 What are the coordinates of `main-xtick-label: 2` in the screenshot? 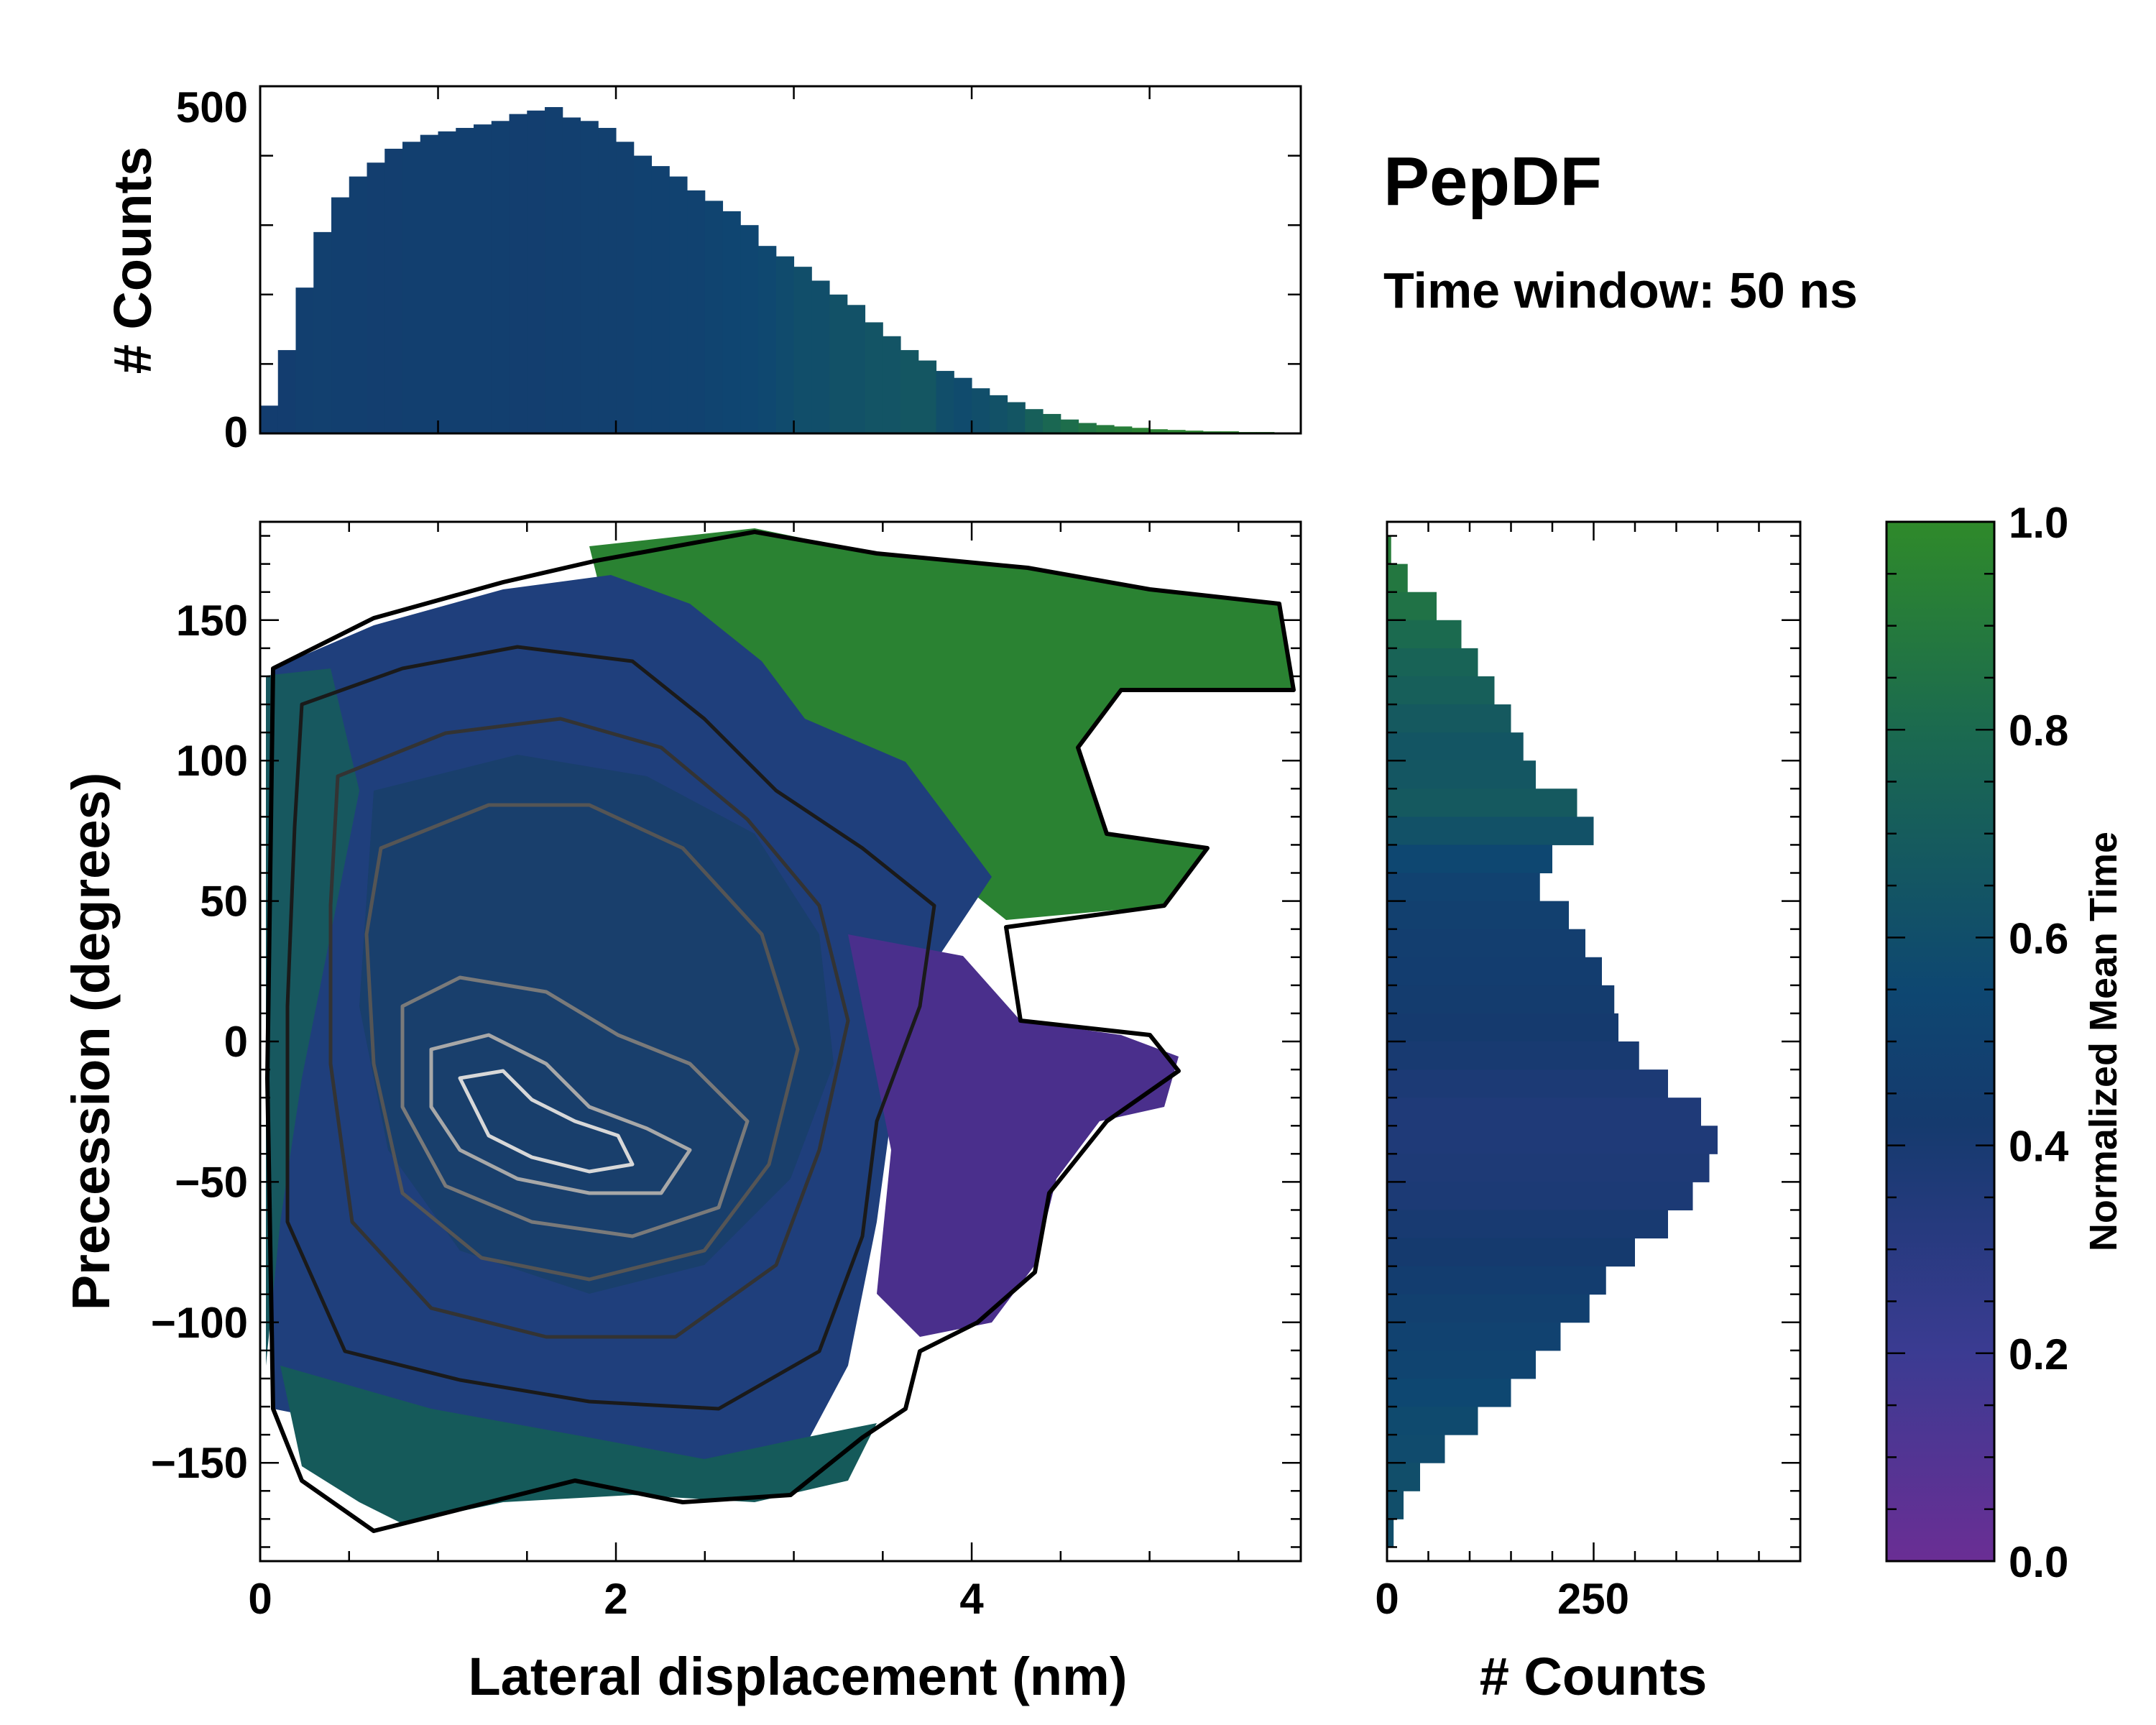 It's located at (615, 1599).